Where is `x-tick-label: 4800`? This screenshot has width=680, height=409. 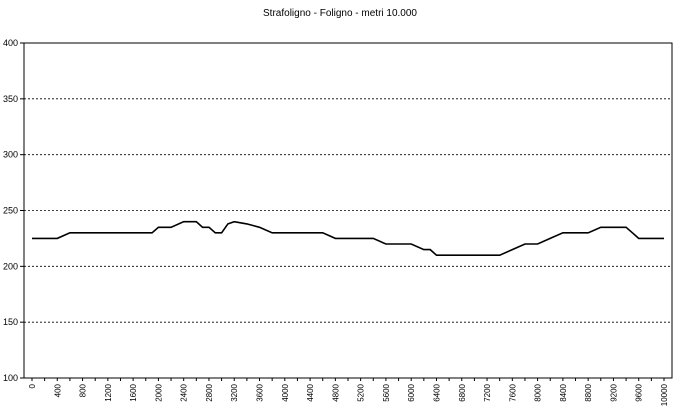
x-tick-label: 4800 is located at coordinates (335, 392).